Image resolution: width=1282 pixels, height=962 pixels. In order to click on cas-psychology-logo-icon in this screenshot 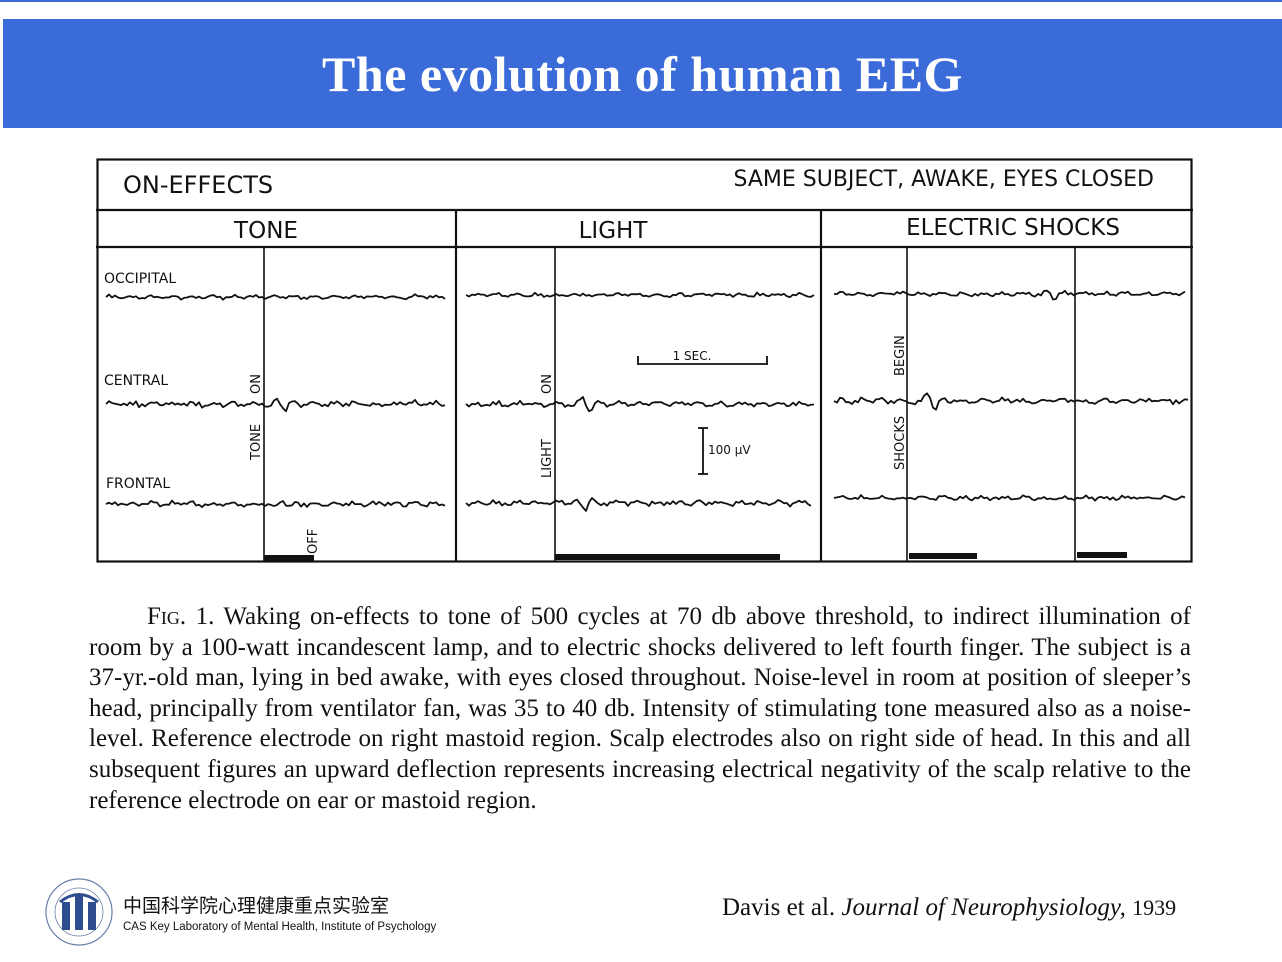, I will do `click(79, 912)`.